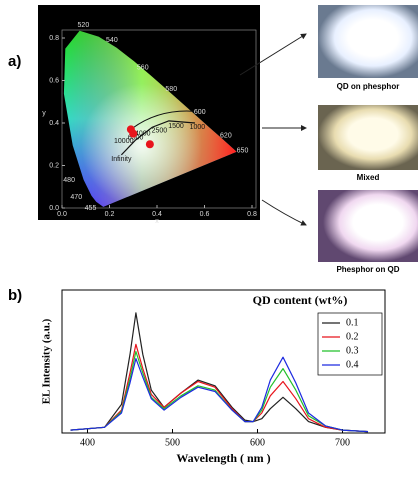 The width and height of the screenshot is (420, 485). I want to click on cct-label: 2500, so click(160, 130).